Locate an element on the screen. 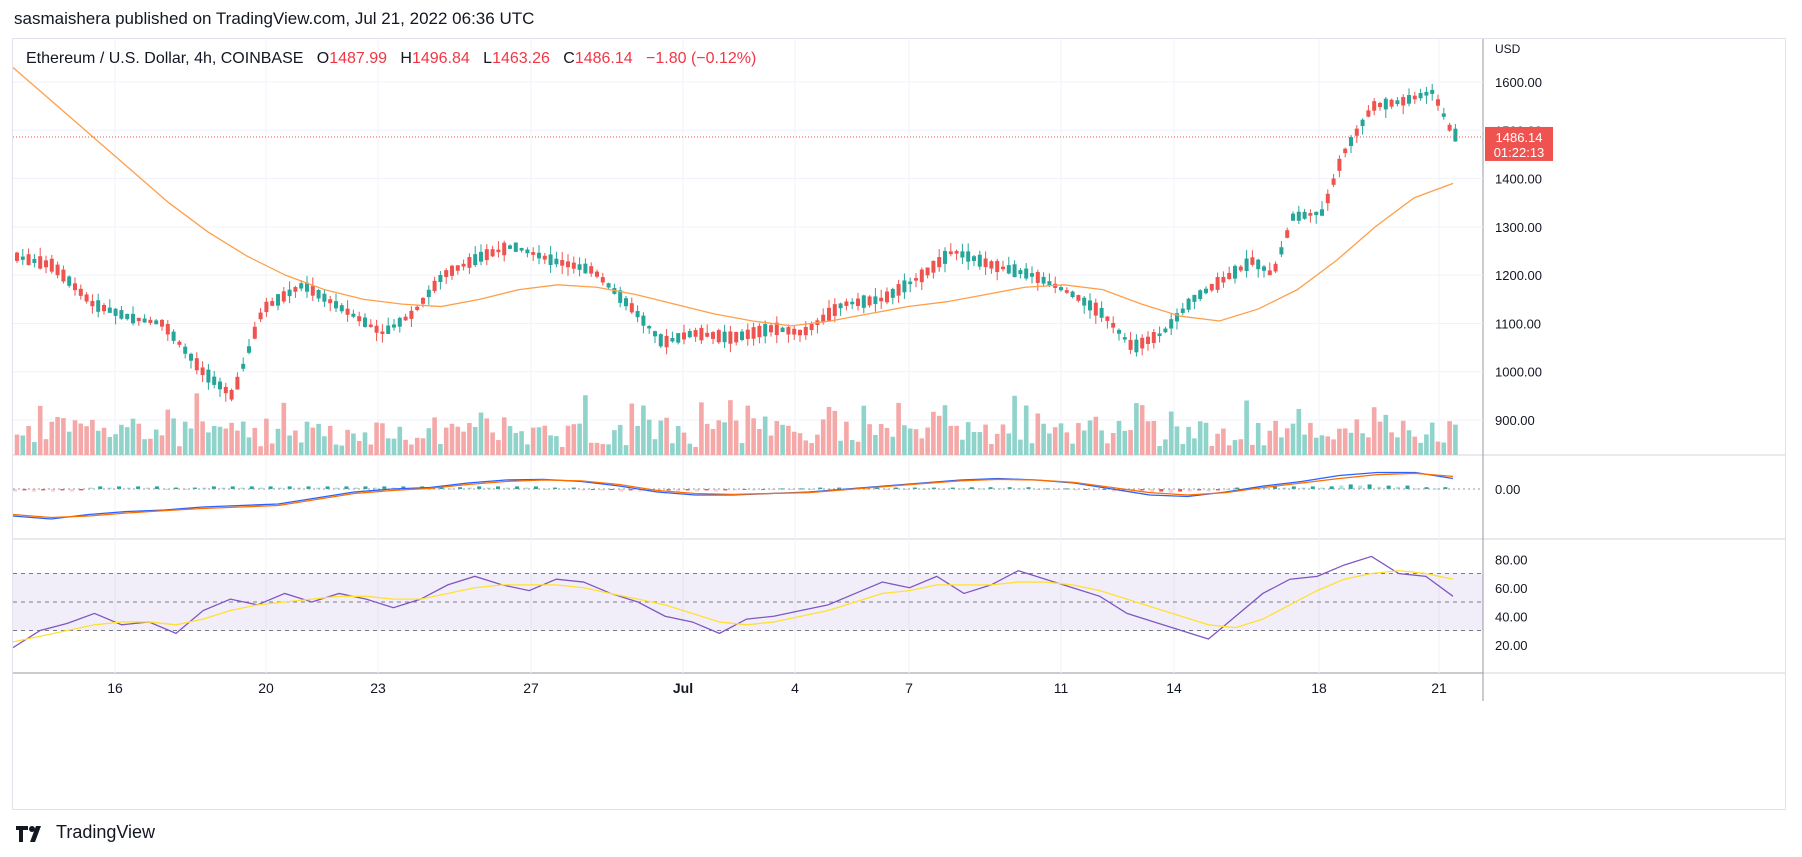 The height and width of the screenshot is (857, 1802). legend-symbol: Ethereum / U.S. Dollar, 4h, COINBASE is located at coordinates (165, 58).